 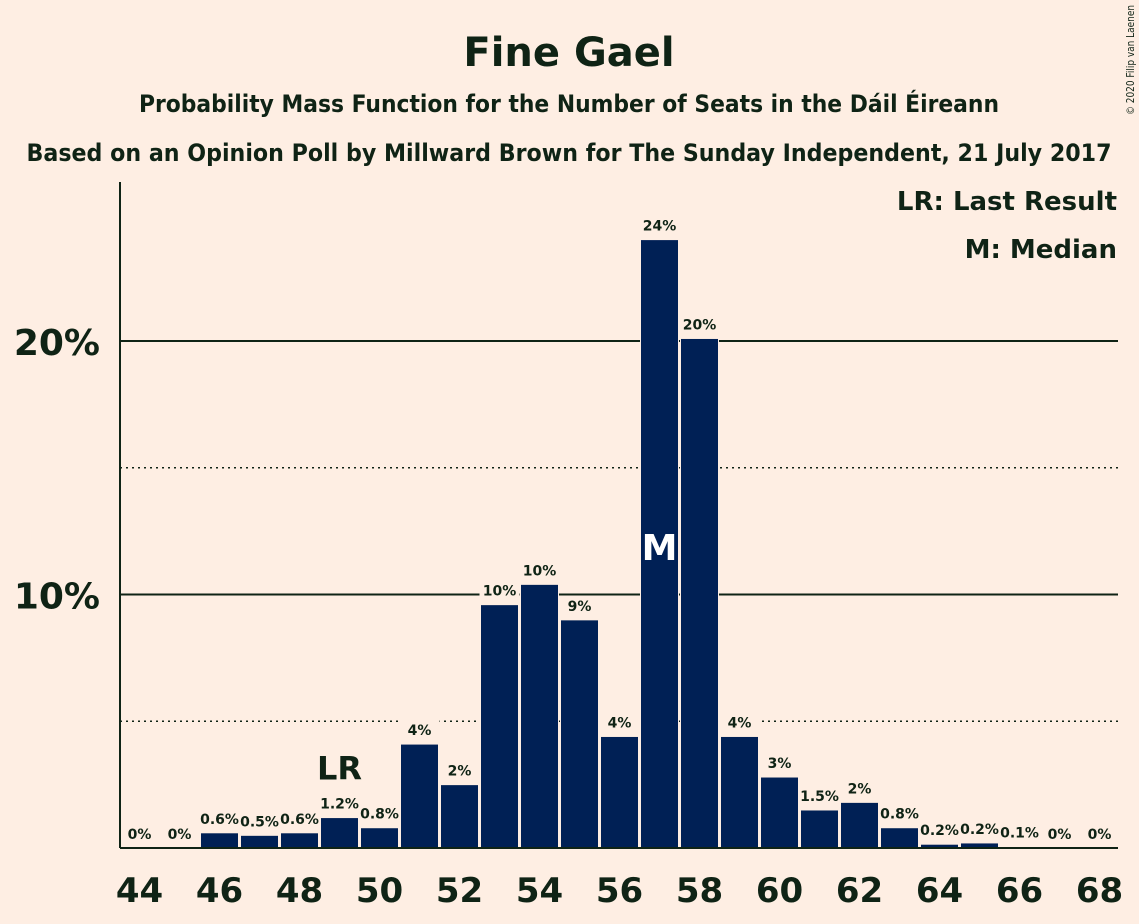 What do you see at coordinates (459, 891) in the screenshot?
I see `x-tick-label: 52` at bounding box center [459, 891].